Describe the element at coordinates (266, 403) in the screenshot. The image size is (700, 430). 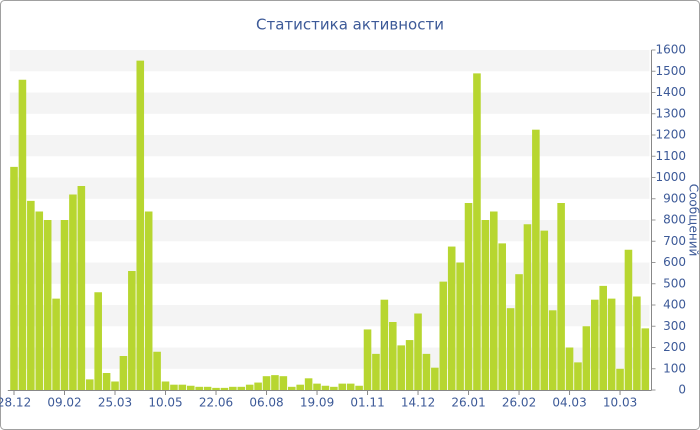
I see `x-tick-label: 06.08` at that location.